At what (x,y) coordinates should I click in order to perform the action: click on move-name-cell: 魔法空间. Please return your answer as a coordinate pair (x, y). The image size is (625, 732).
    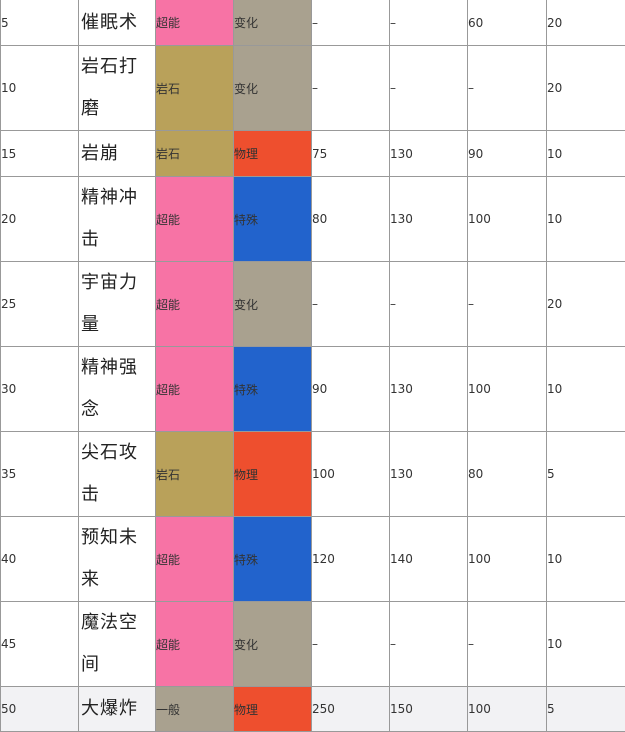
    Looking at the image, I should click on (117, 644).